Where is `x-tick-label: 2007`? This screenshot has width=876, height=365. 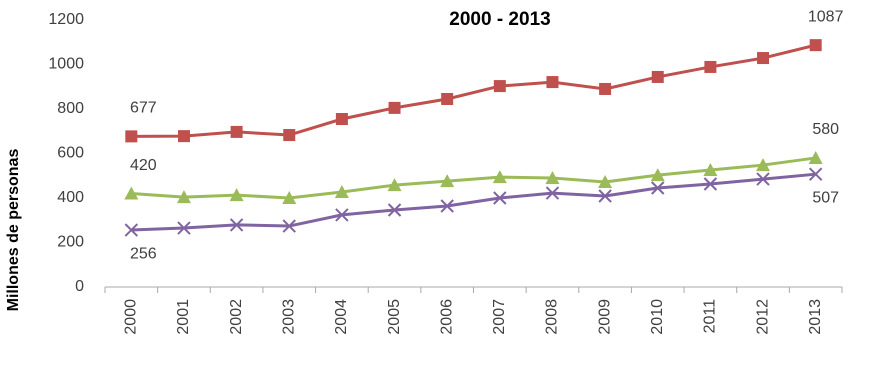
x-tick-label: 2007 is located at coordinates (499, 317).